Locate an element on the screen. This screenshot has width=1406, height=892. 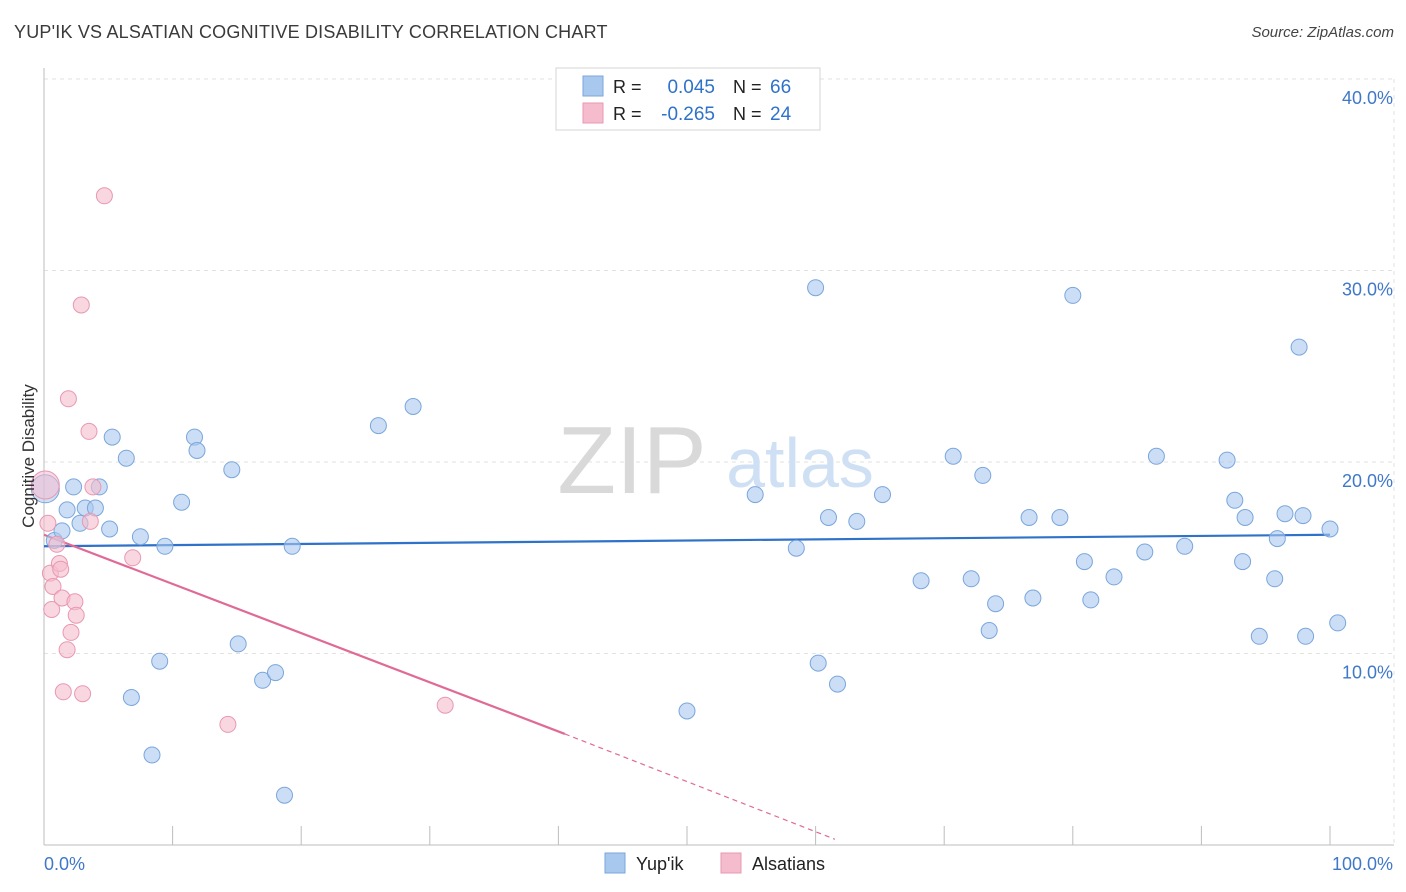
alsatians-trend-line is located at coordinates (304, 634).